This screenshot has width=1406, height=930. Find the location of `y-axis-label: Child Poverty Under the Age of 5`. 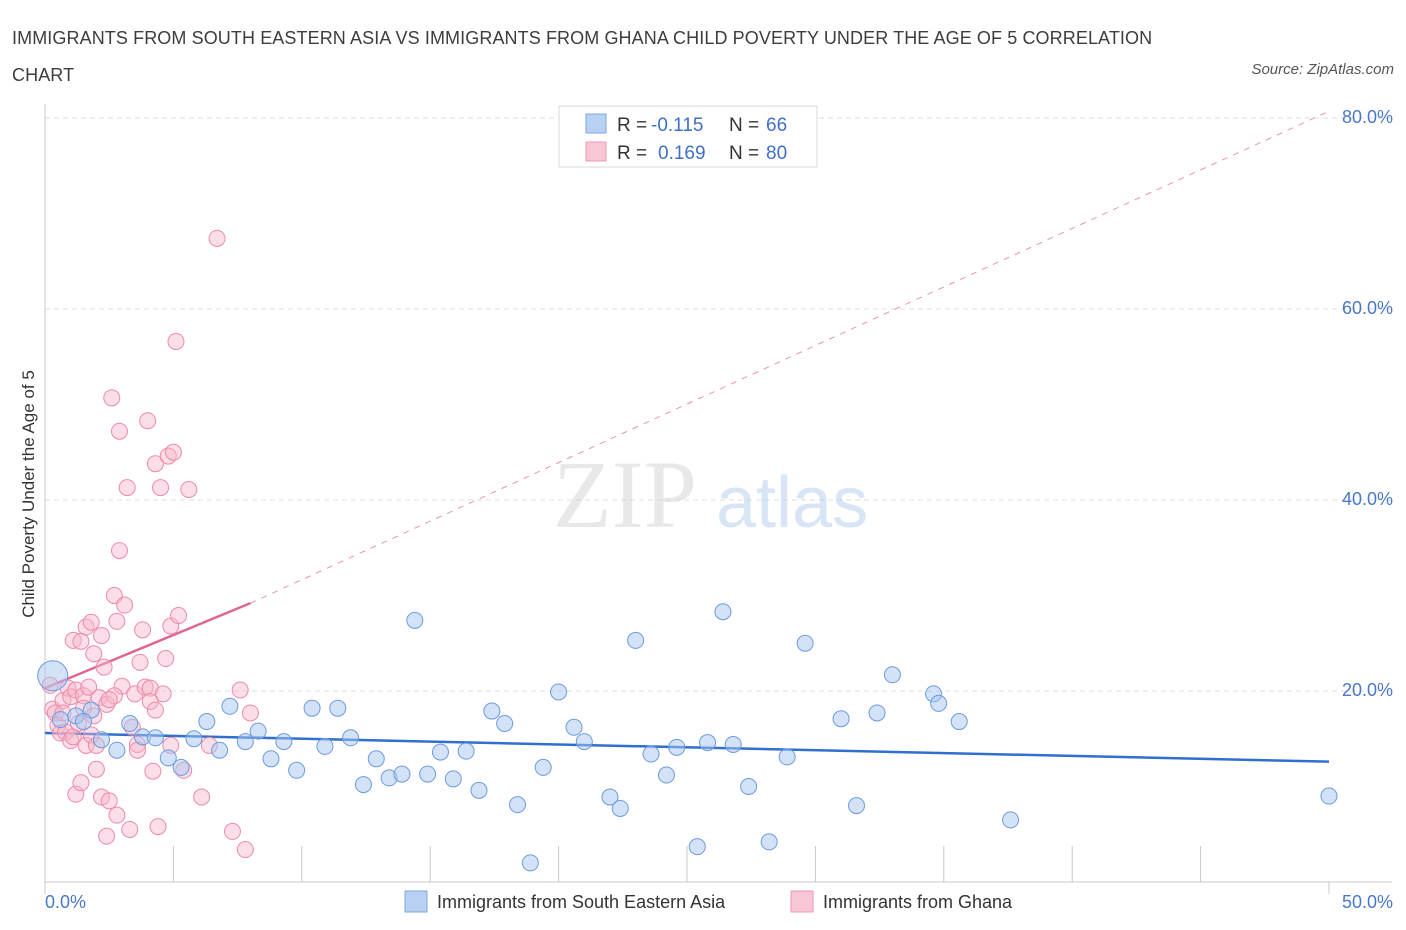

y-axis-label: Child Poverty Under the Age of 5 is located at coordinates (28, 494).